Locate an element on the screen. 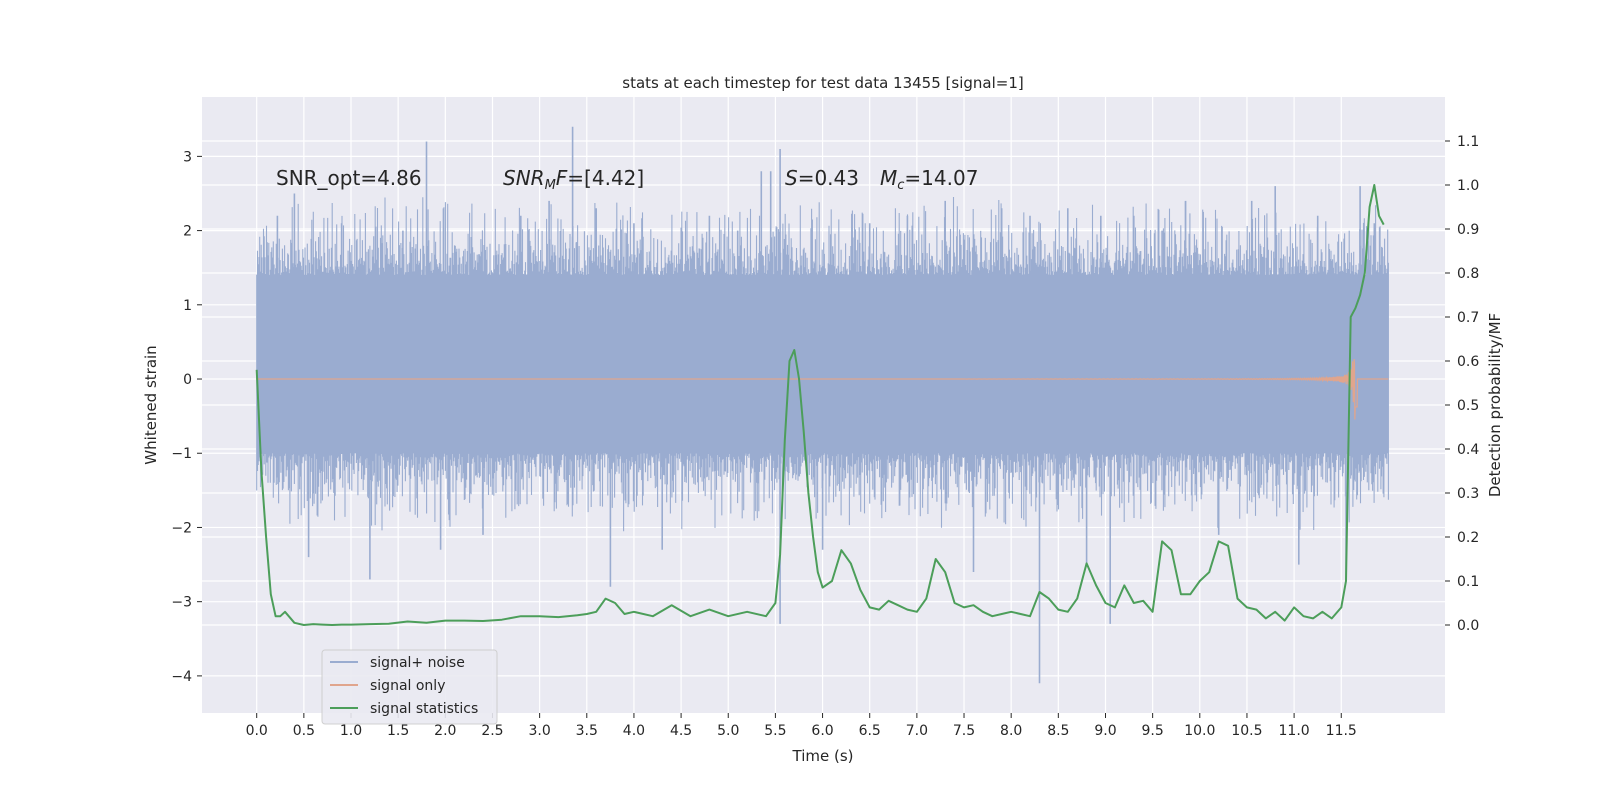 Image resolution: width=1600 pixels, height=800 pixels. y-right-tick-label: 1.0 is located at coordinates (1468, 186).